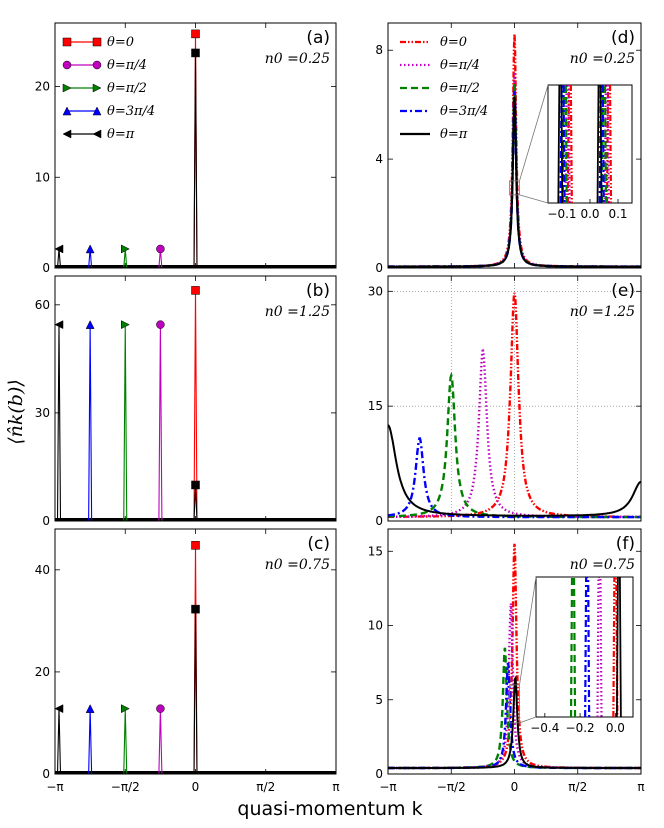 The height and width of the screenshot is (828, 664). I want to click on panel-c: −π −π/2 0 π/2 π 0 20 40 (c) n0 =0.75, so click(187, 661).